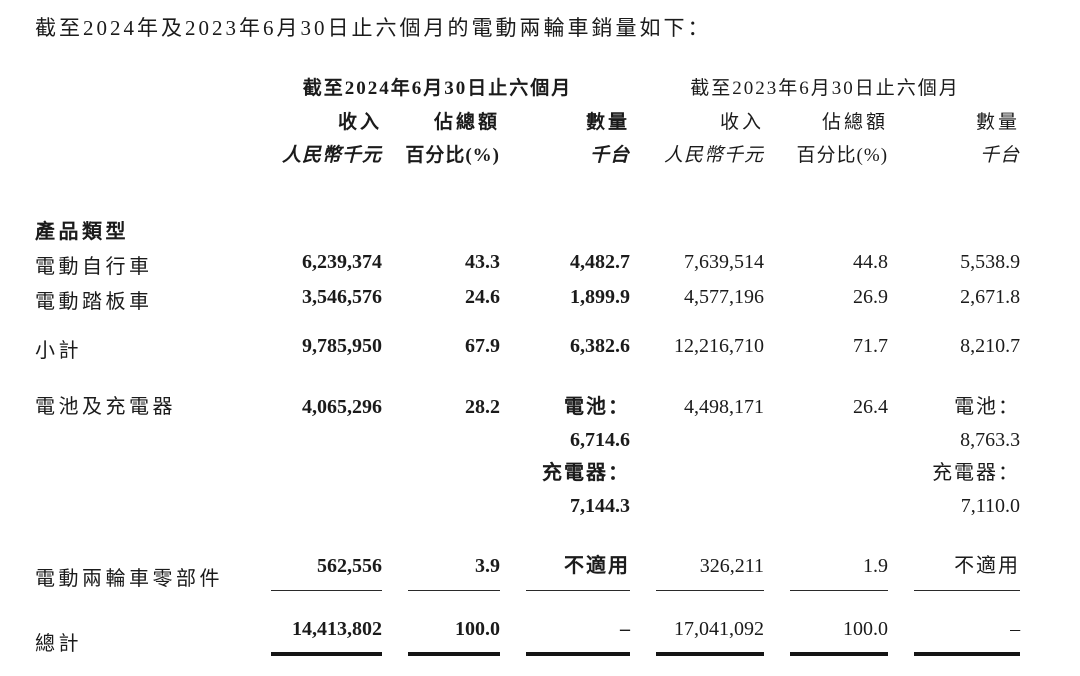 The image size is (1080, 676). What do you see at coordinates (998, 122) in the screenshot?
I see `col-header-volume-2023: 數量` at bounding box center [998, 122].